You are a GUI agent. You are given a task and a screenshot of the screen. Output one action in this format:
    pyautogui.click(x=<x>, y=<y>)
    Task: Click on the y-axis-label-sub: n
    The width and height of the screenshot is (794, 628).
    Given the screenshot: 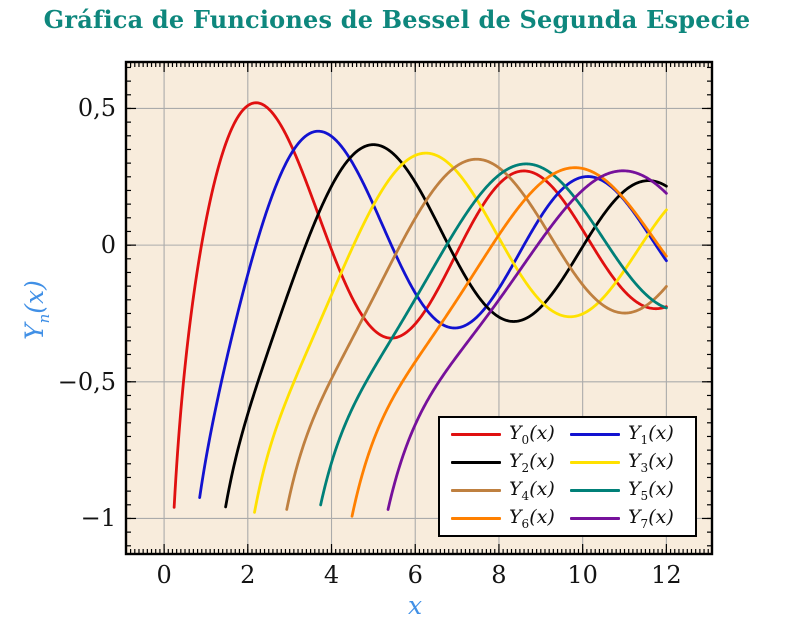 What is the action you would take?
    pyautogui.click(x=44, y=318)
    